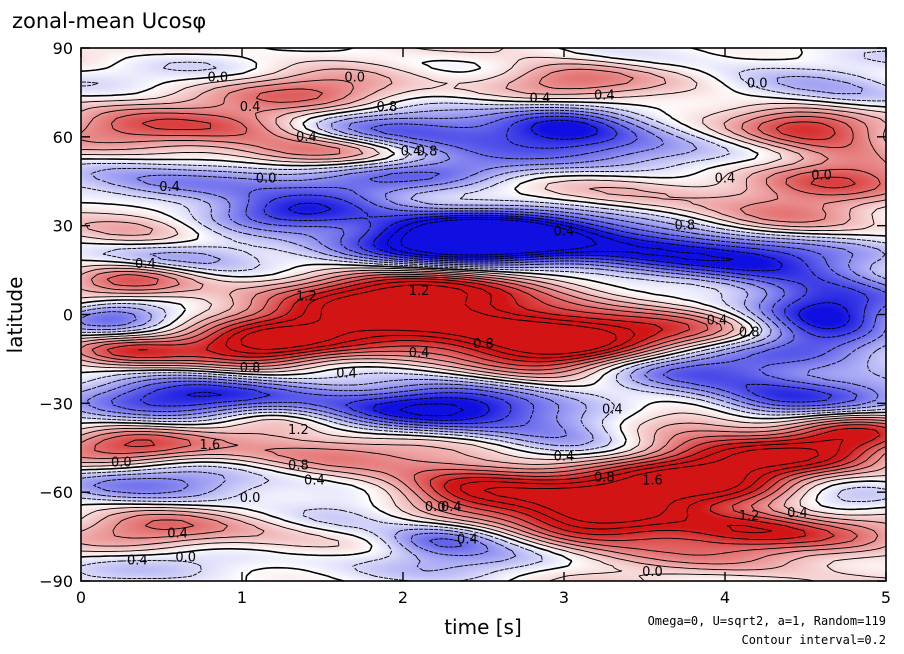  What do you see at coordinates (725, 597) in the screenshot?
I see `x-tick-label: 4` at bounding box center [725, 597].